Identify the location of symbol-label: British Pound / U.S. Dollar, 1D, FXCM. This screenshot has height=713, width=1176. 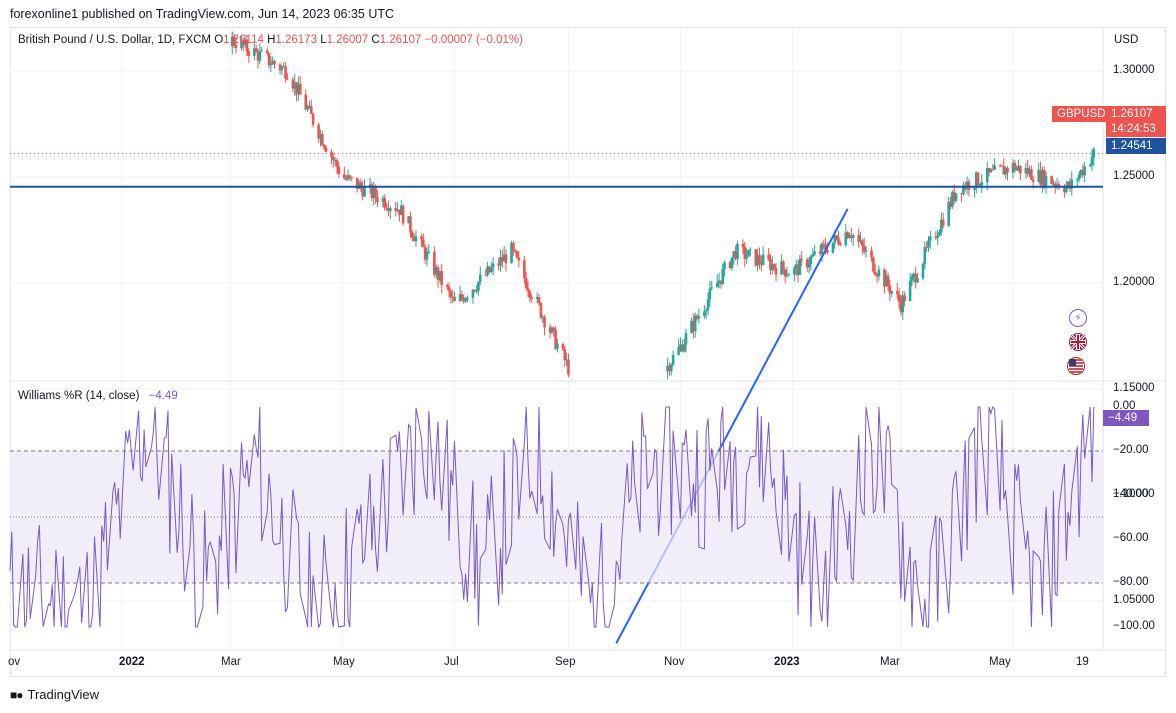
(115, 40).